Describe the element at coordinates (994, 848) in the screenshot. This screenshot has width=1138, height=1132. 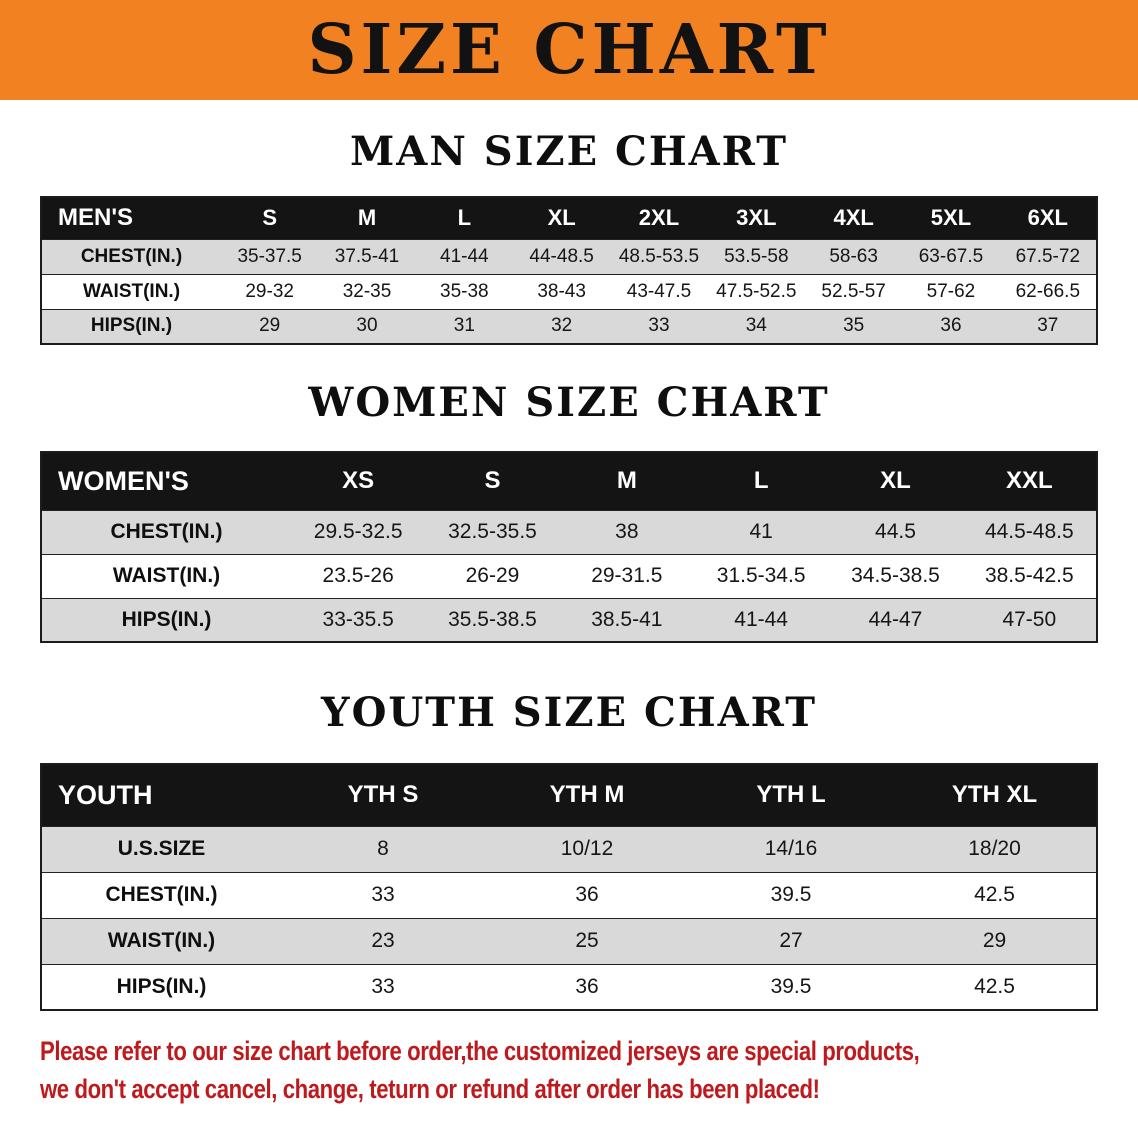
I see `size-value: 18/20` at that location.